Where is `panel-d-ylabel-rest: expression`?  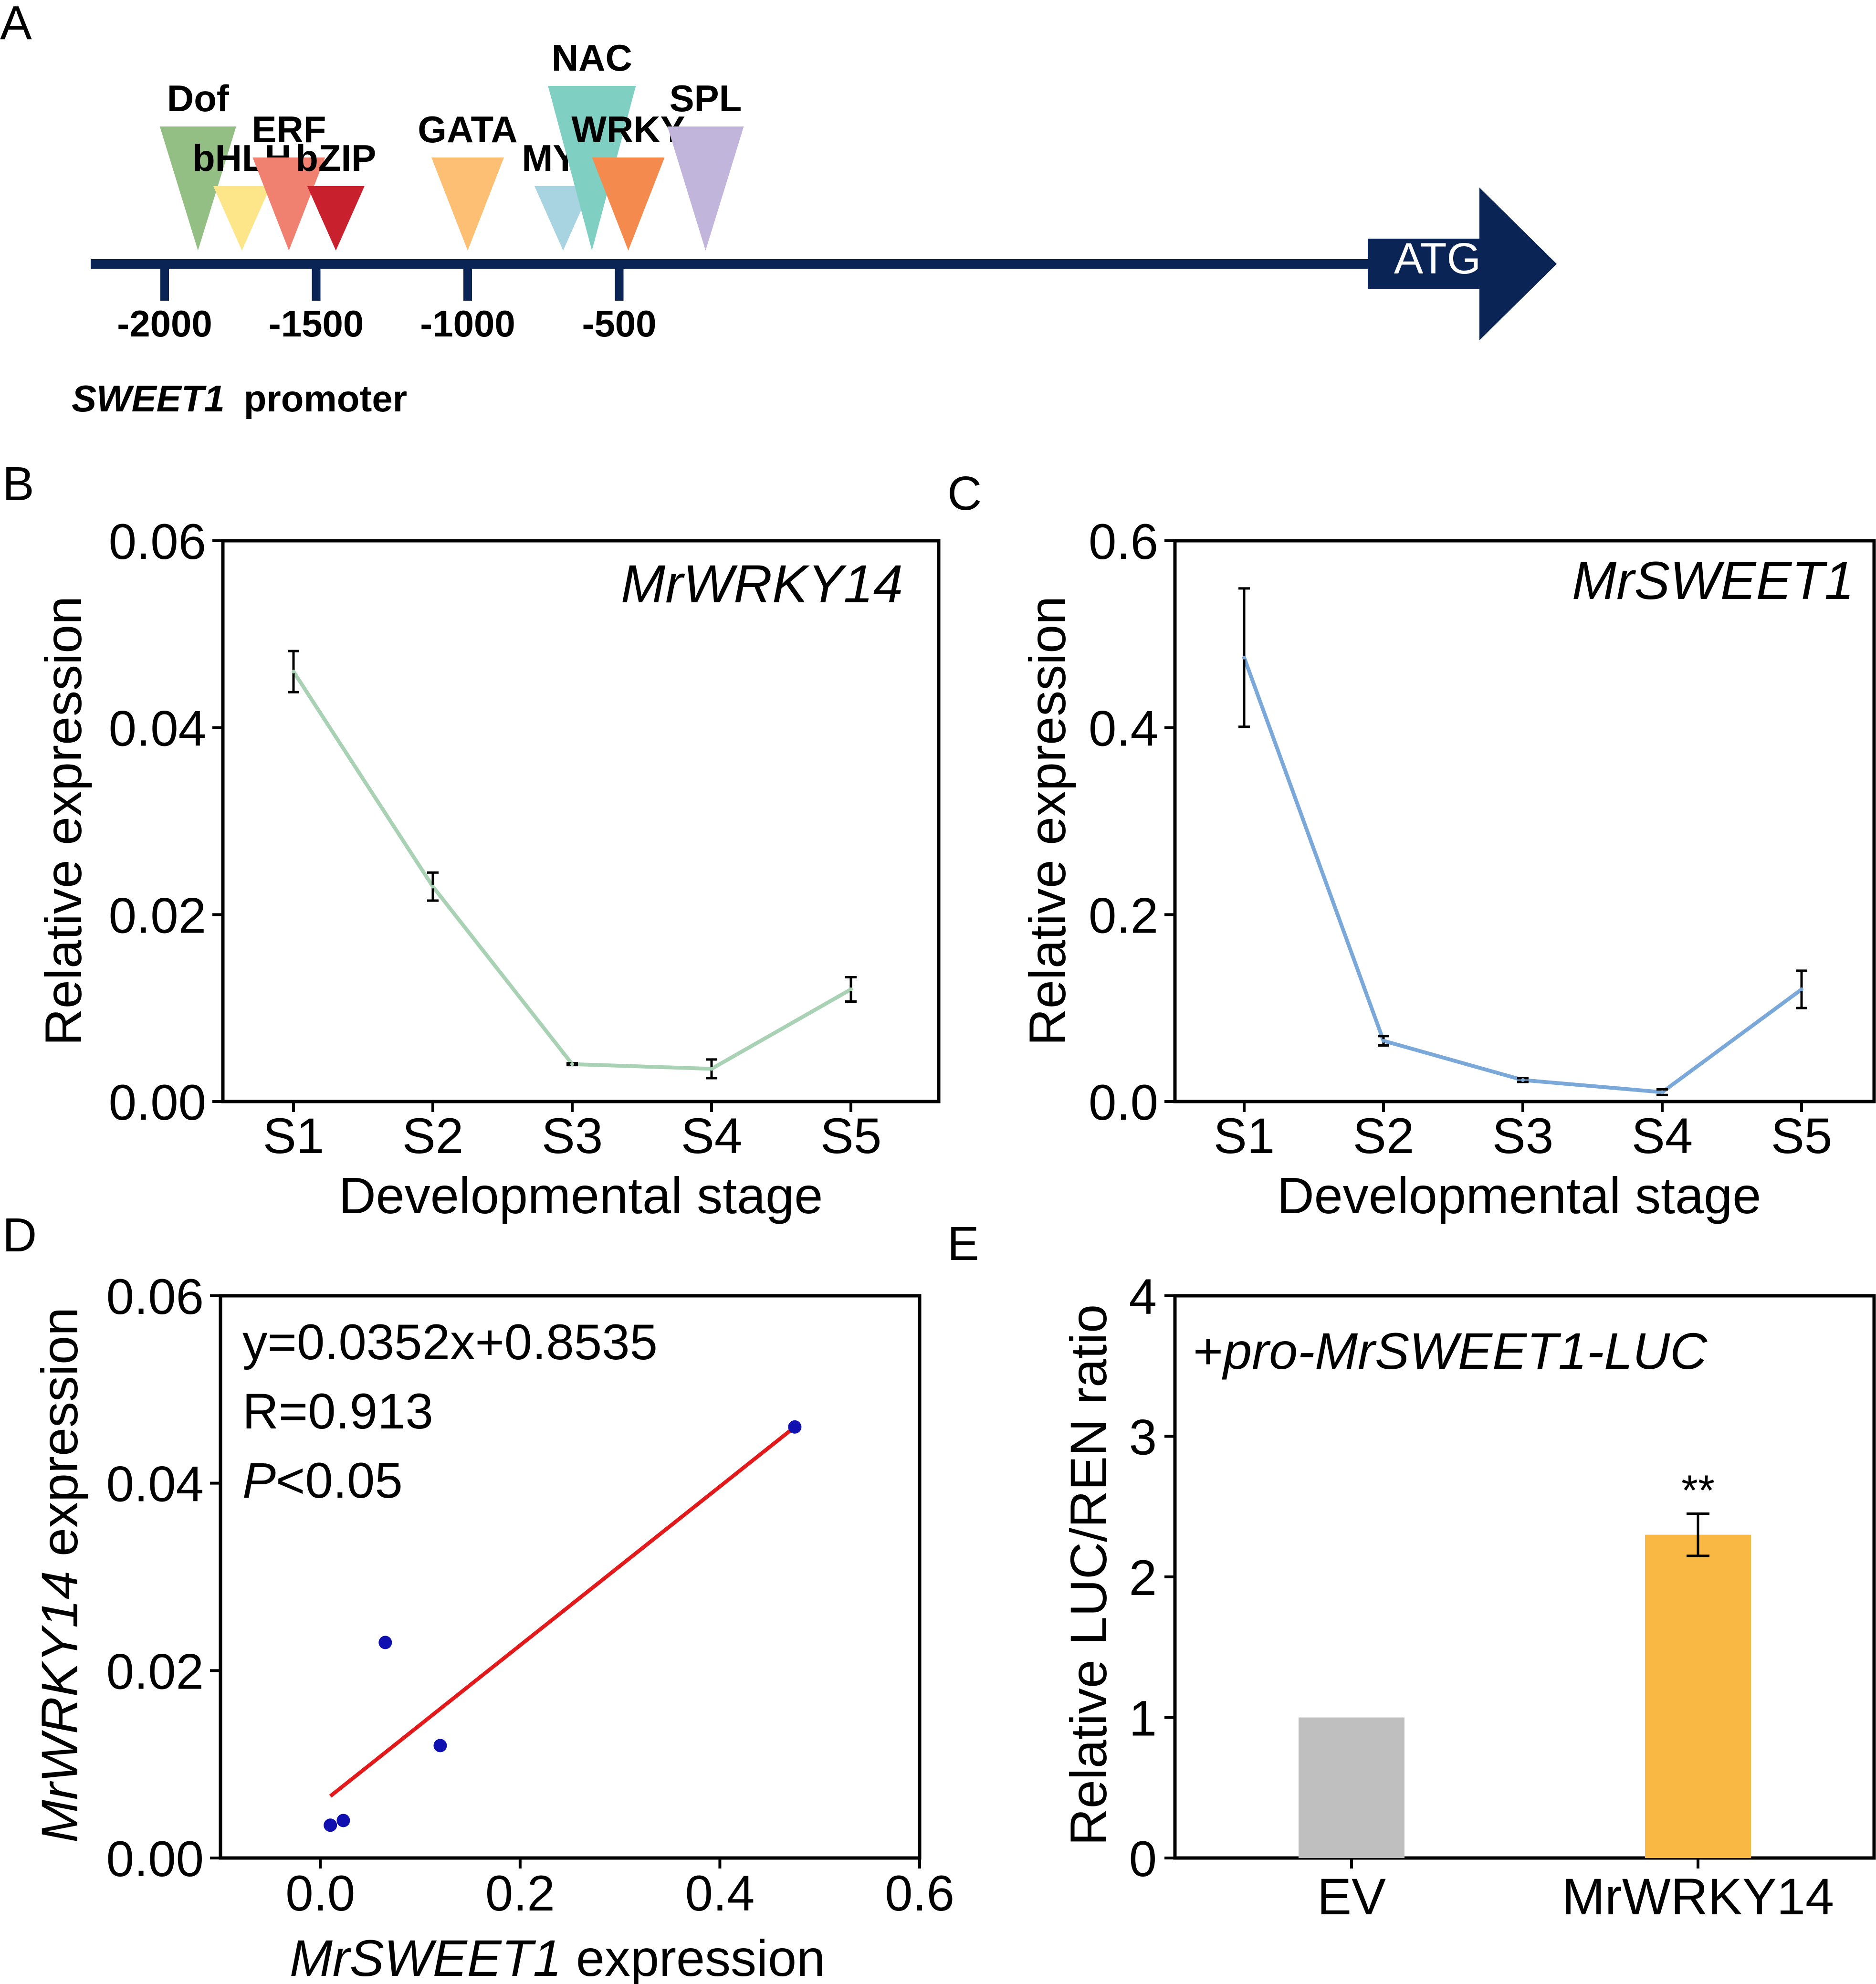
panel-d-ylabel-rest: expression is located at coordinates (59, 1439).